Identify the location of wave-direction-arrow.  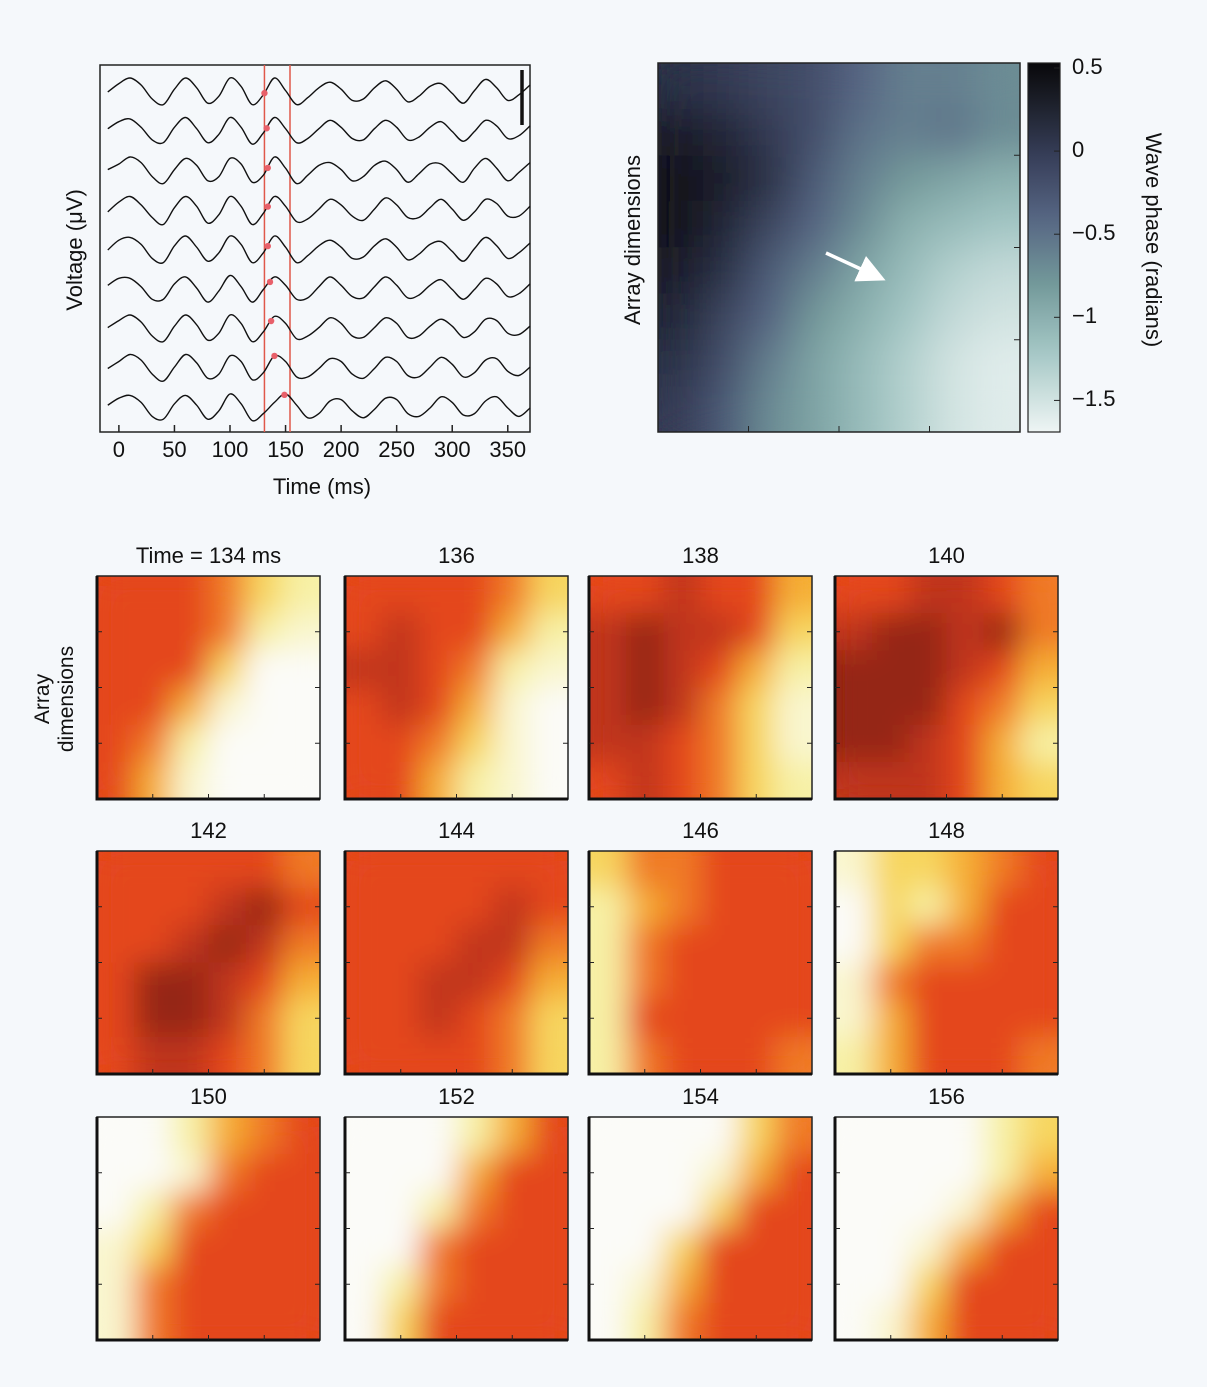
(855, 266).